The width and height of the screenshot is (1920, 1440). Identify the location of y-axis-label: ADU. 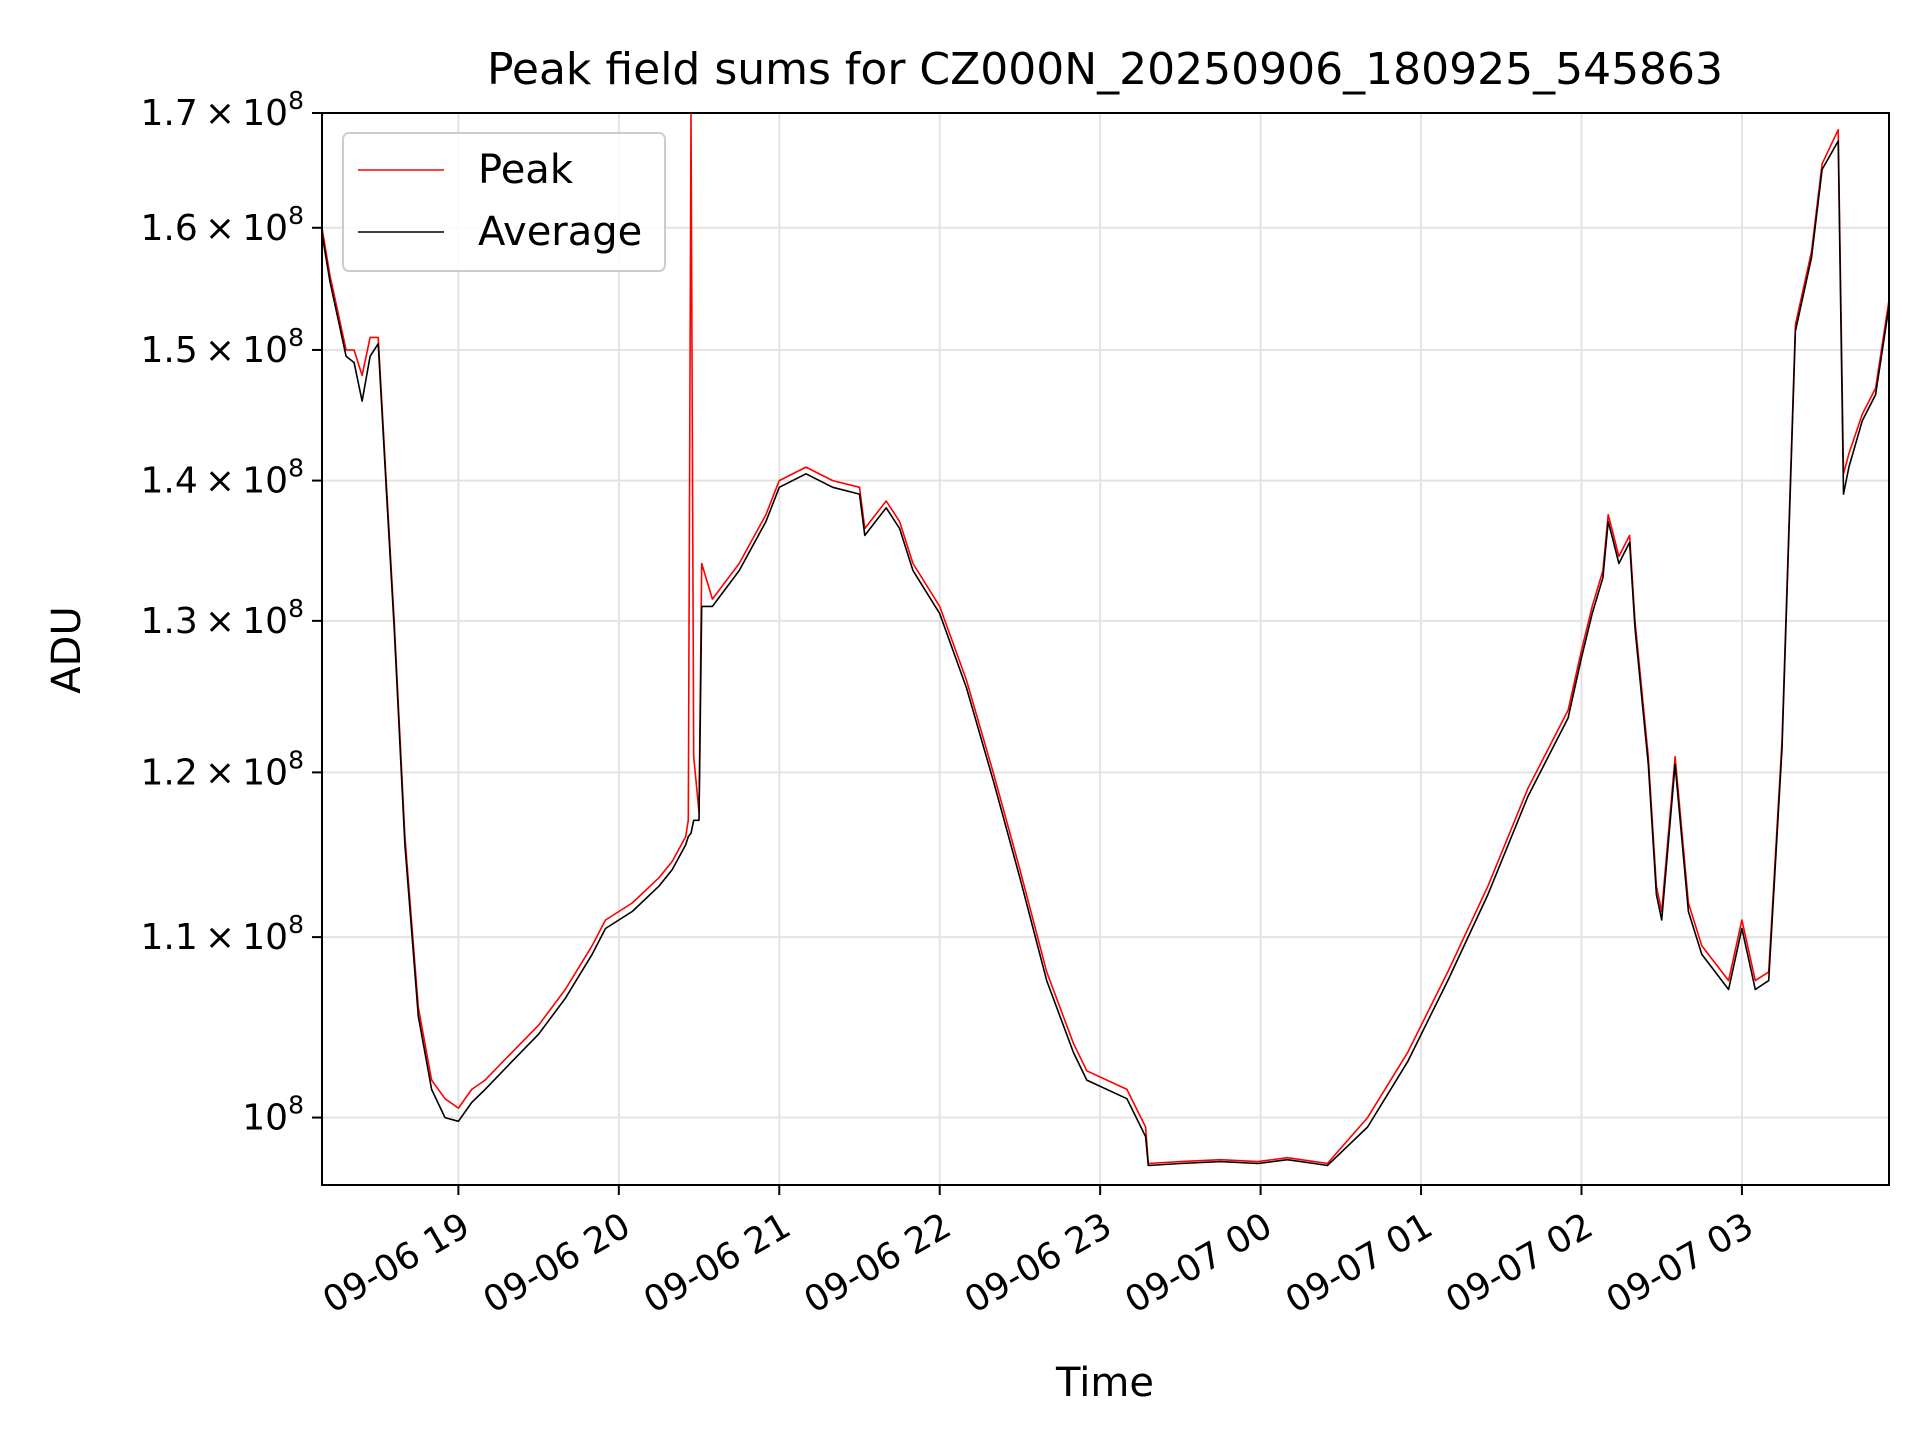
(67, 649).